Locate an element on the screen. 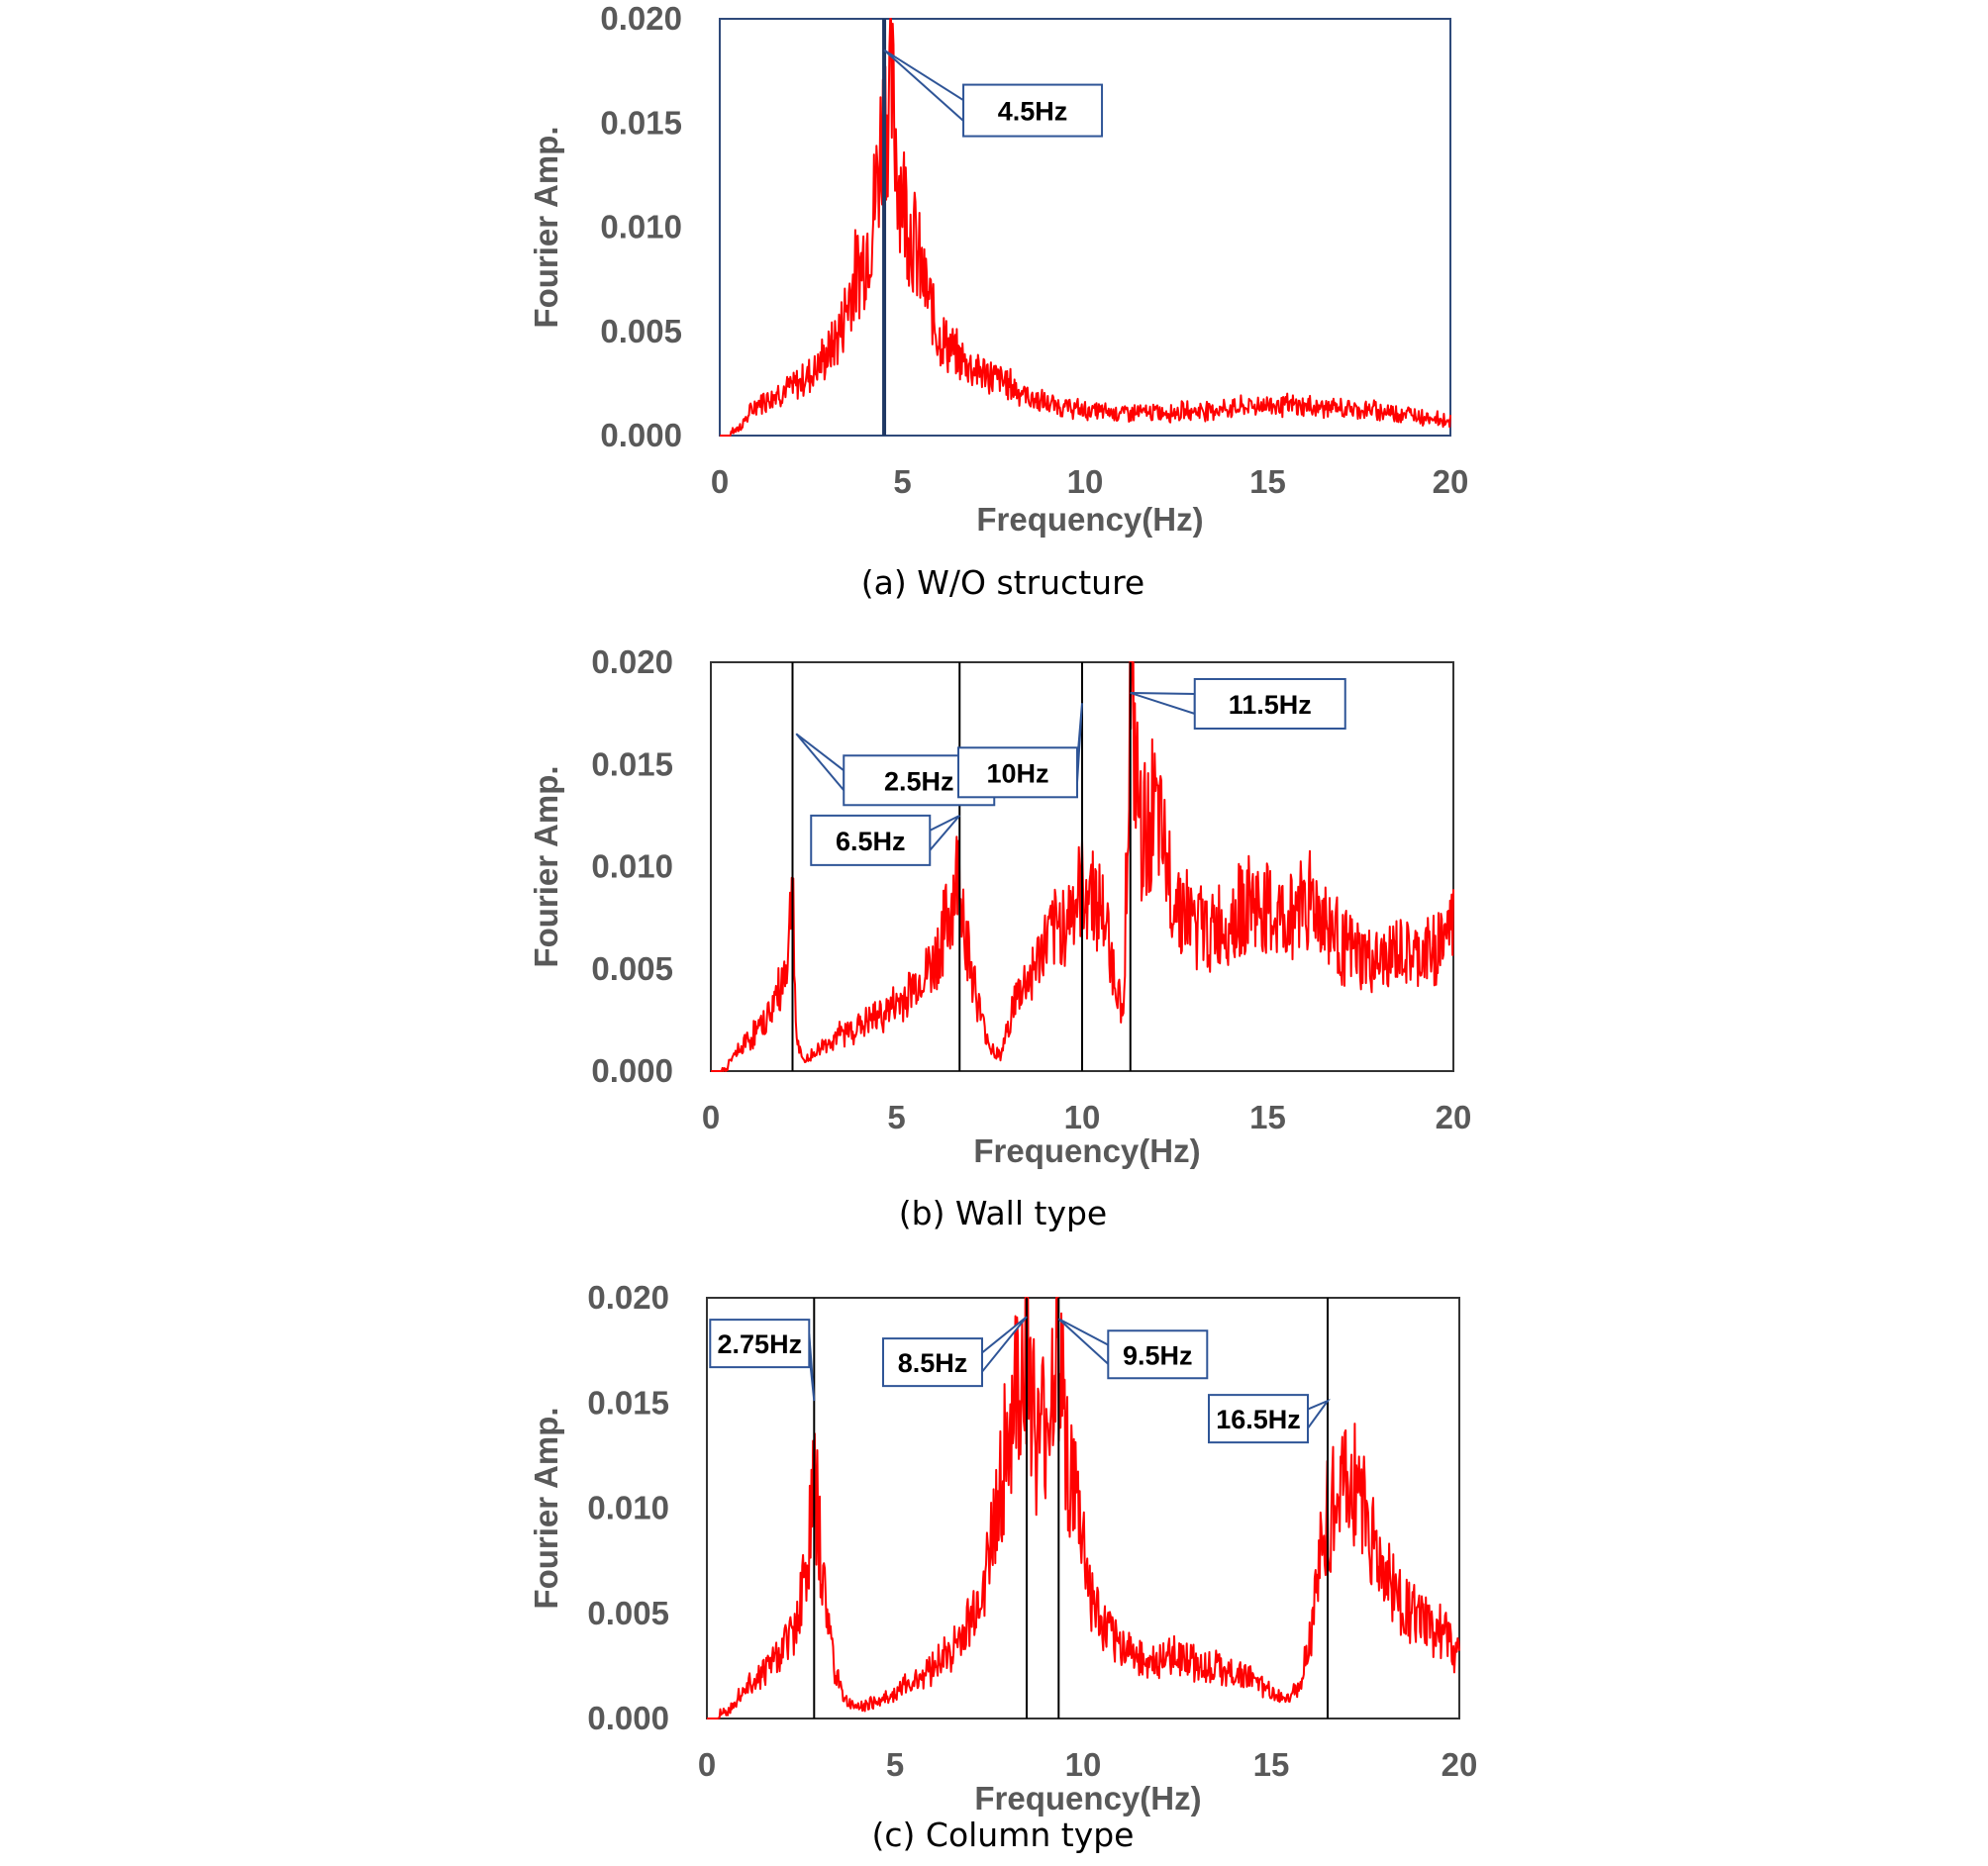 The height and width of the screenshot is (1866, 1988). panel-caption: (a) W/O structure is located at coordinates (1002, 582).